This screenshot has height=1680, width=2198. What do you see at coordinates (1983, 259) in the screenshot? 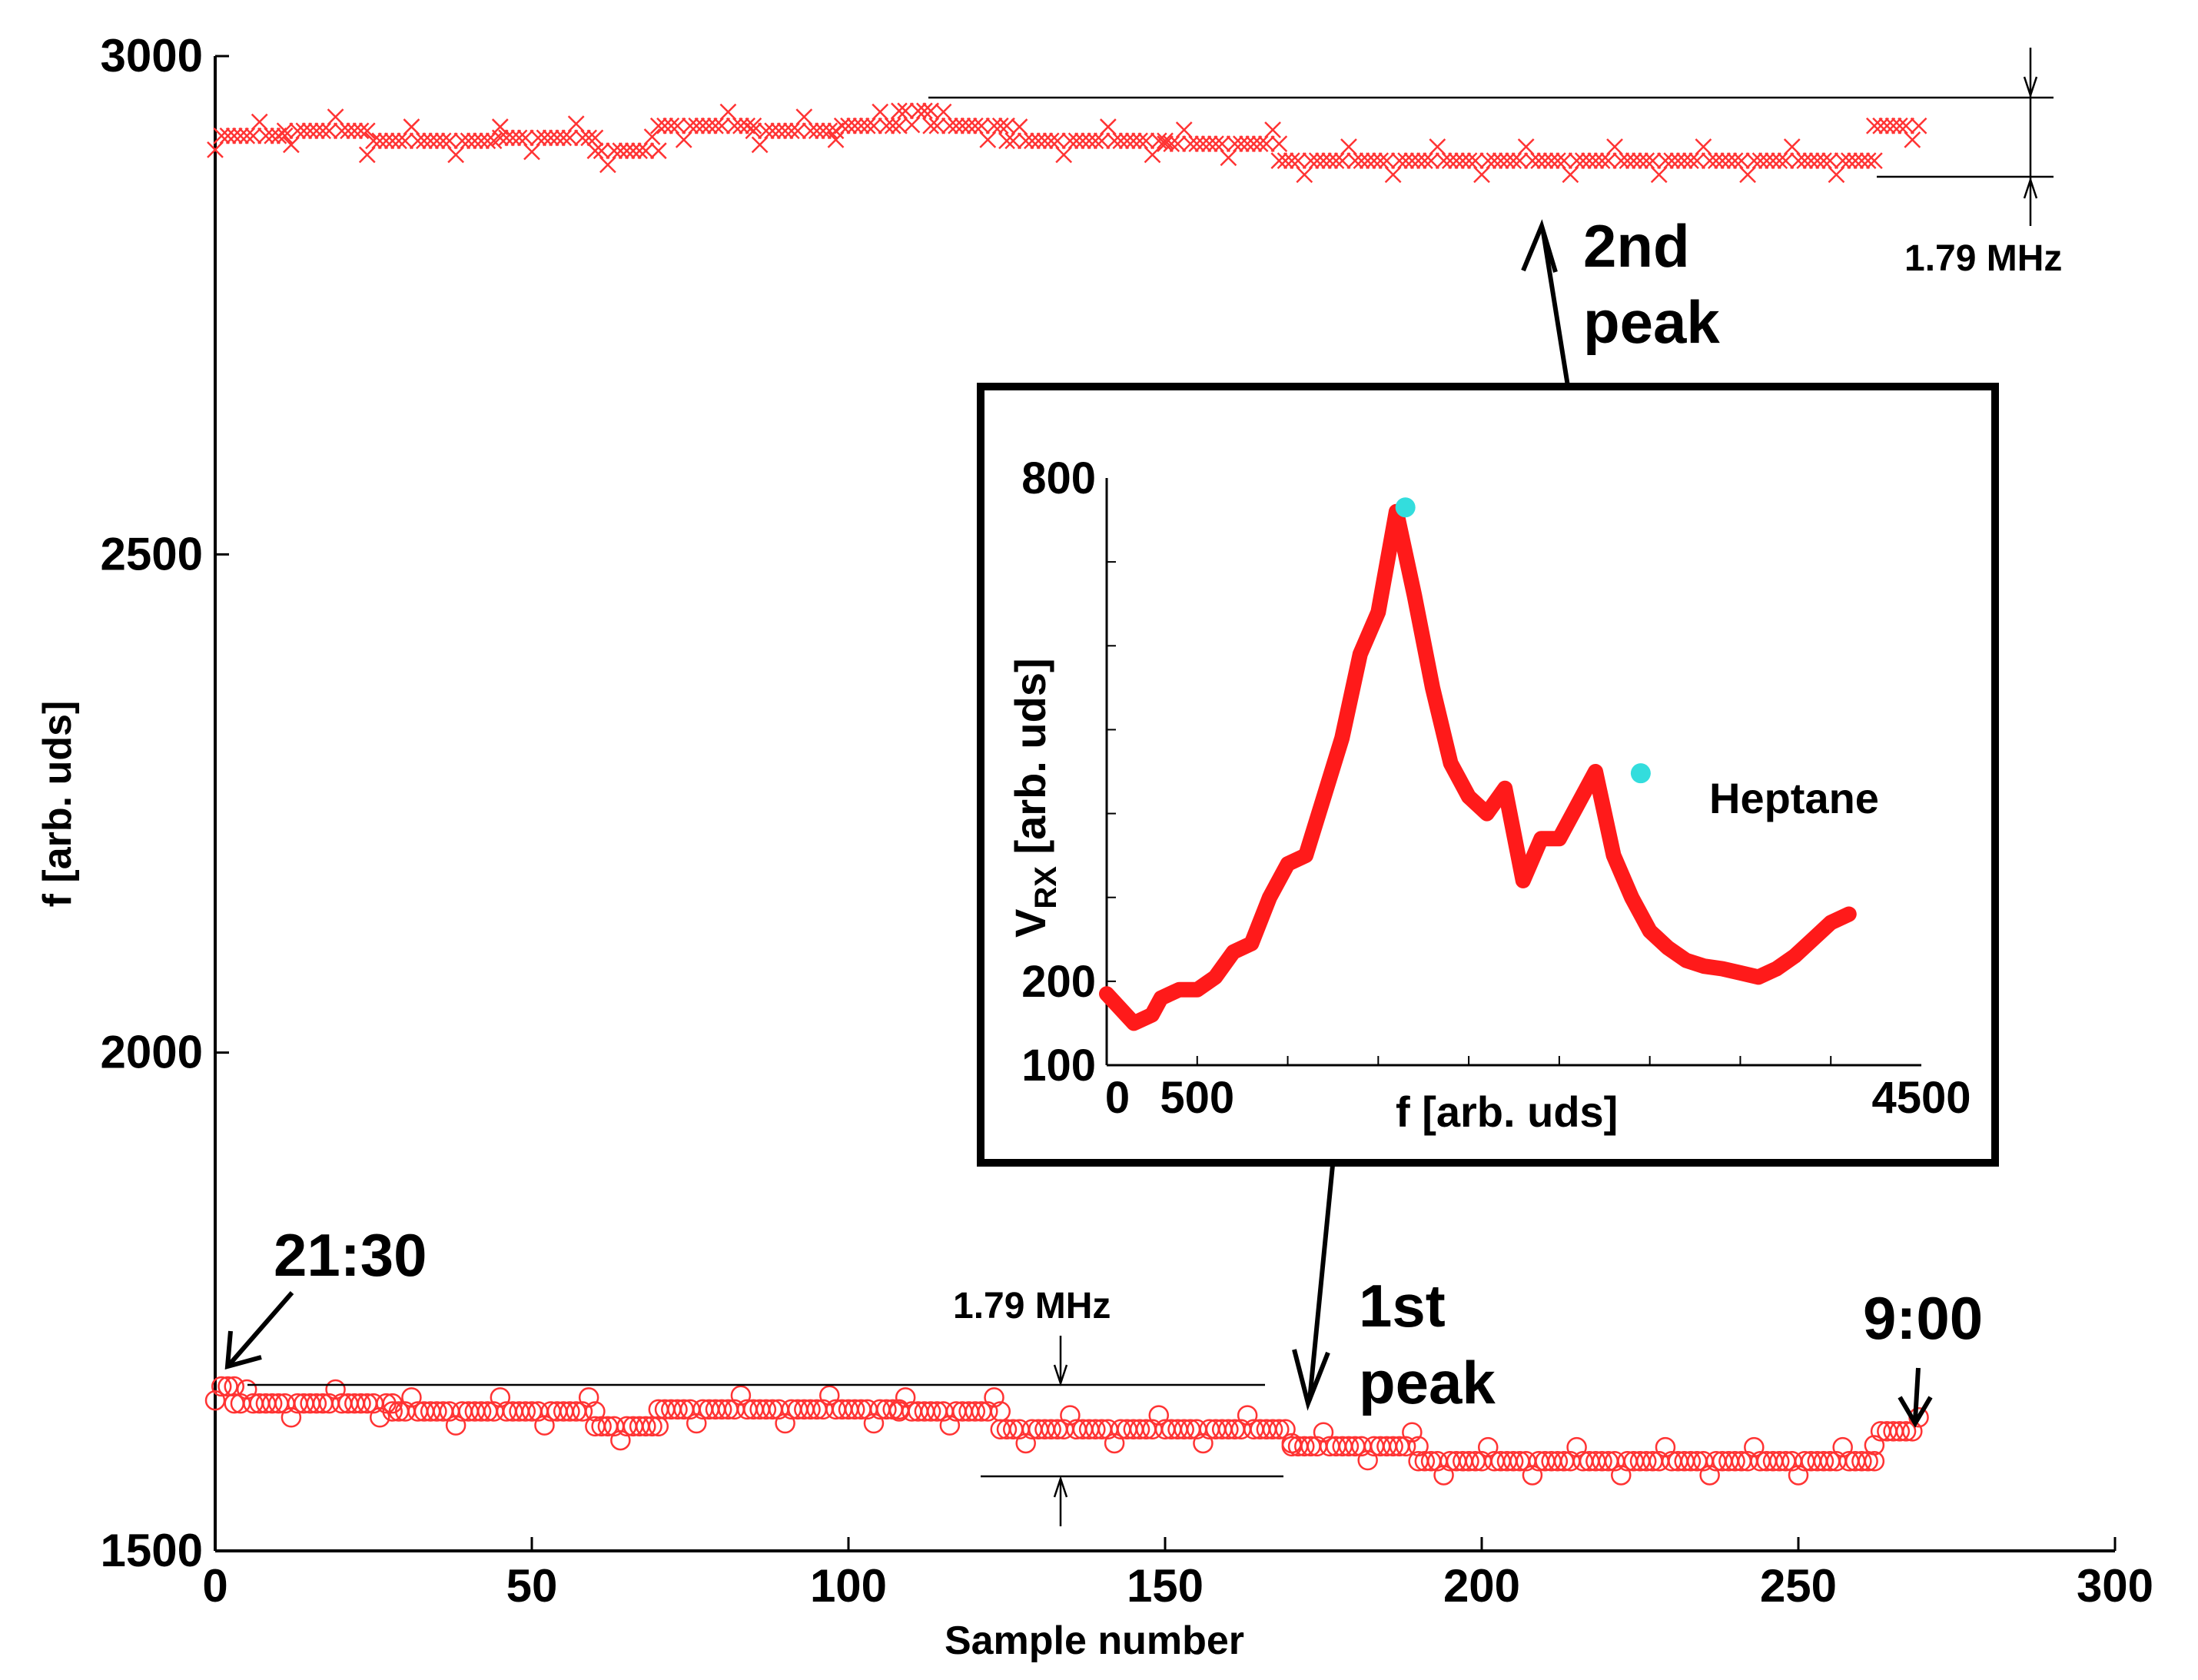
I see `top-range-label: 1.79 MHz` at bounding box center [1983, 259].